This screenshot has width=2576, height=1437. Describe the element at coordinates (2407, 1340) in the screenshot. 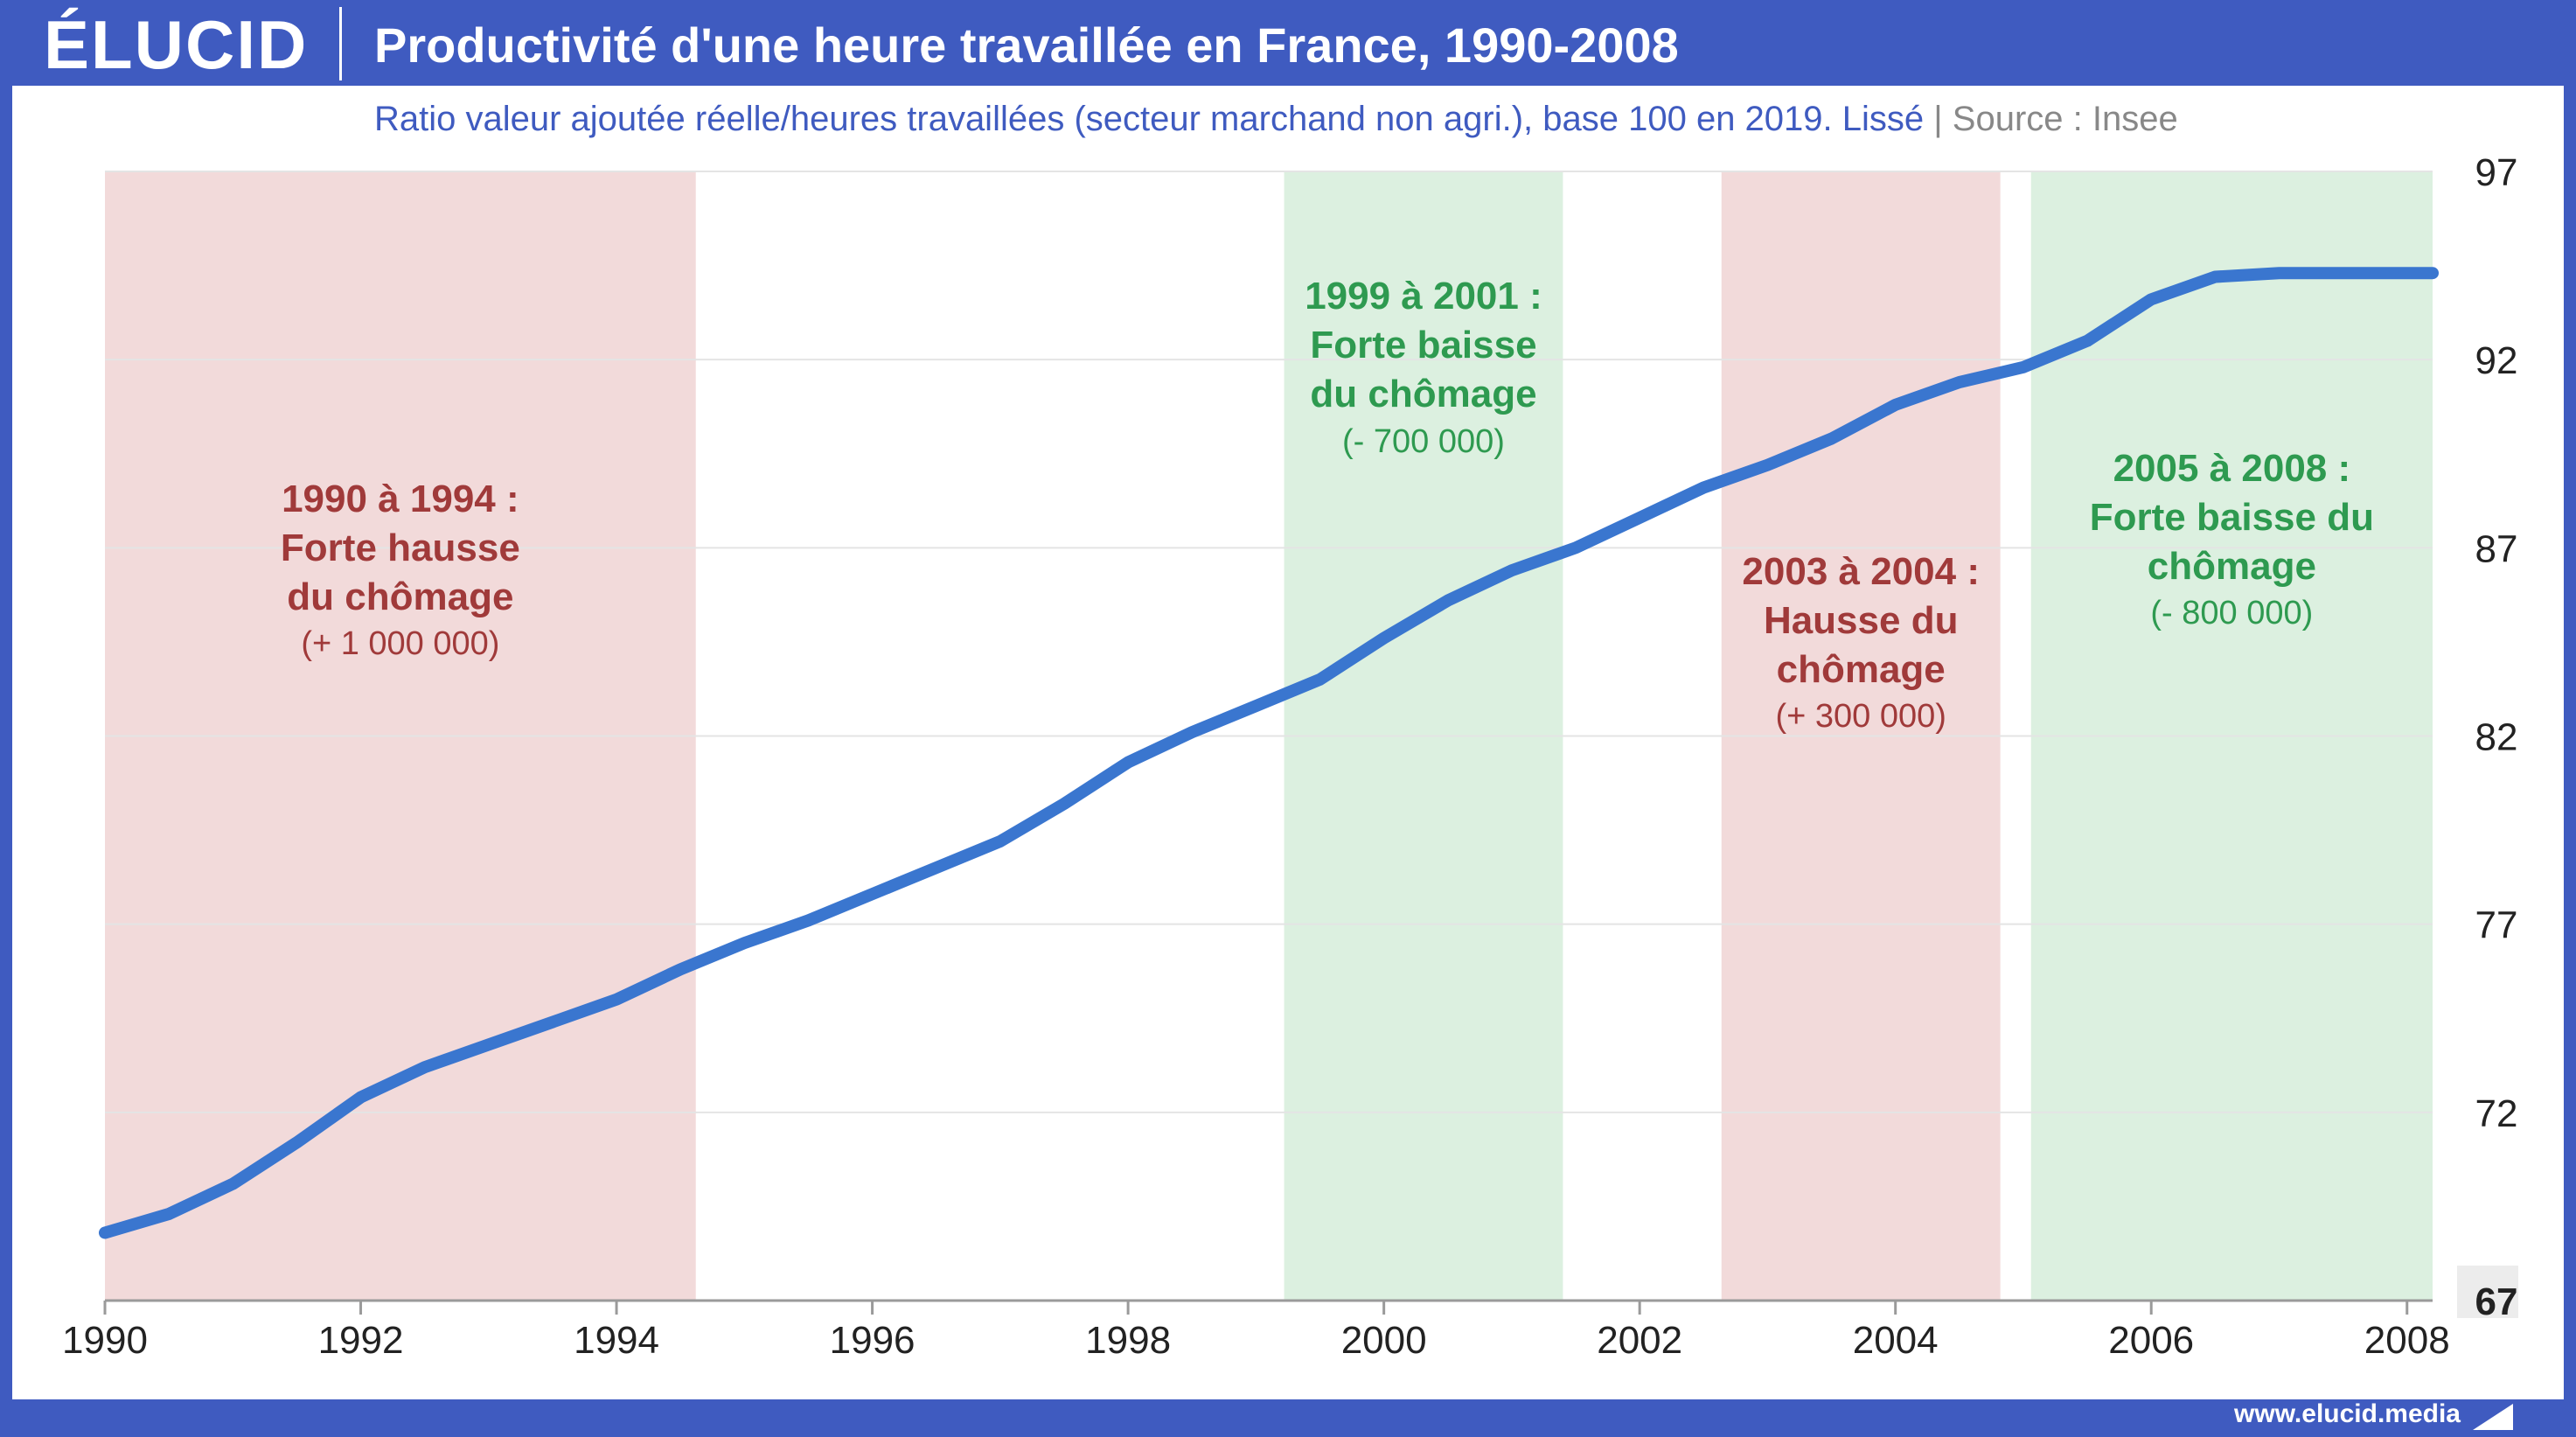

I see `xtick-2008: 2008` at that location.